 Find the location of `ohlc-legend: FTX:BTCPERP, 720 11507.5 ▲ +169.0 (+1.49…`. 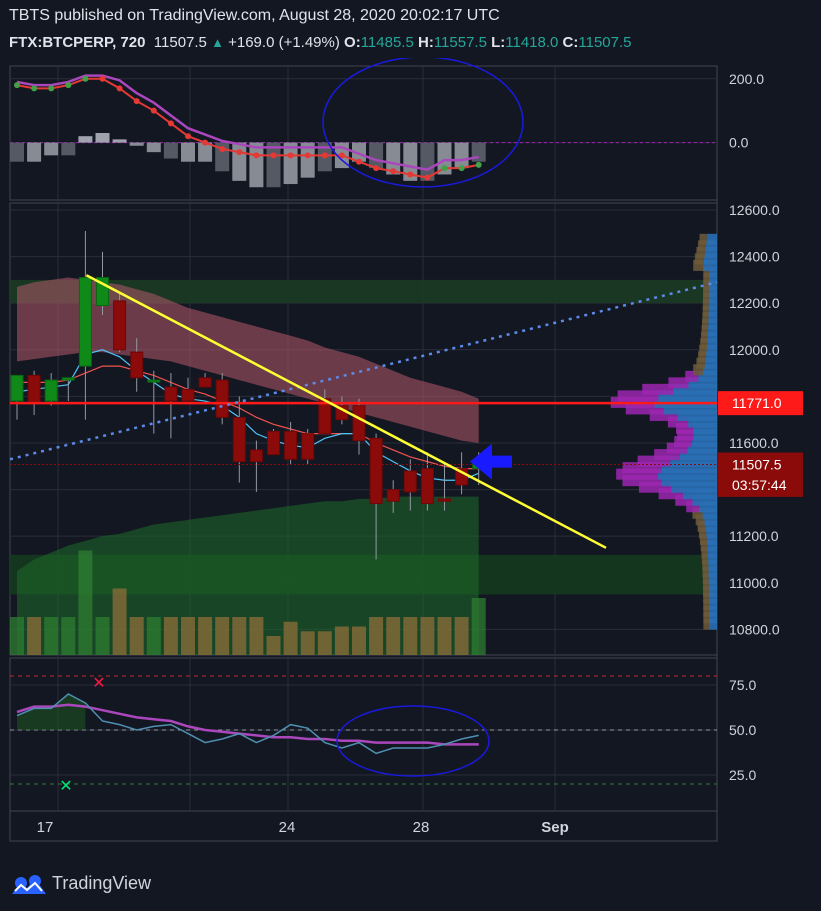

ohlc-legend: FTX:BTCPERP, 720 11507.5 ▲ +169.0 (+1.49… is located at coordinates (320, 42).